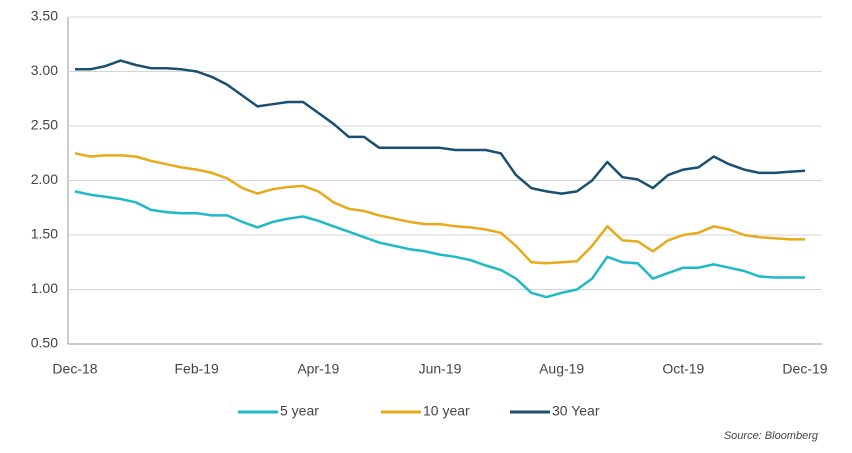  Describe the element at coordinates (44, 343) in the screenshot. I see `y-tick-label: 0.50` at that location.